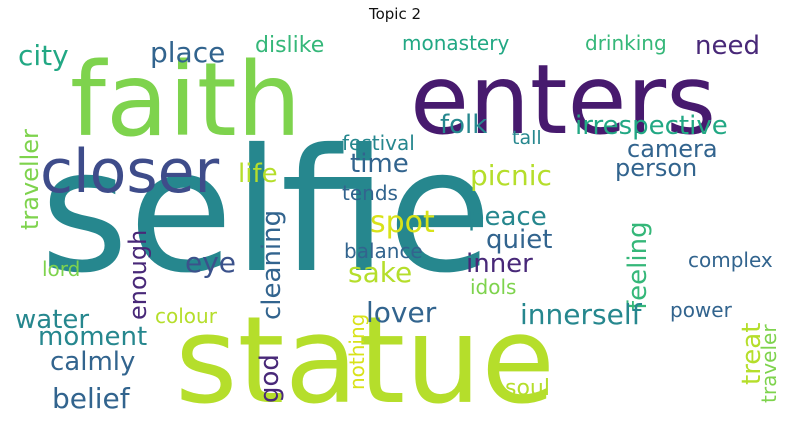  Describe the element at coordinates (527, 388) in the screenshot. I see `word-soul: soul` at that location.